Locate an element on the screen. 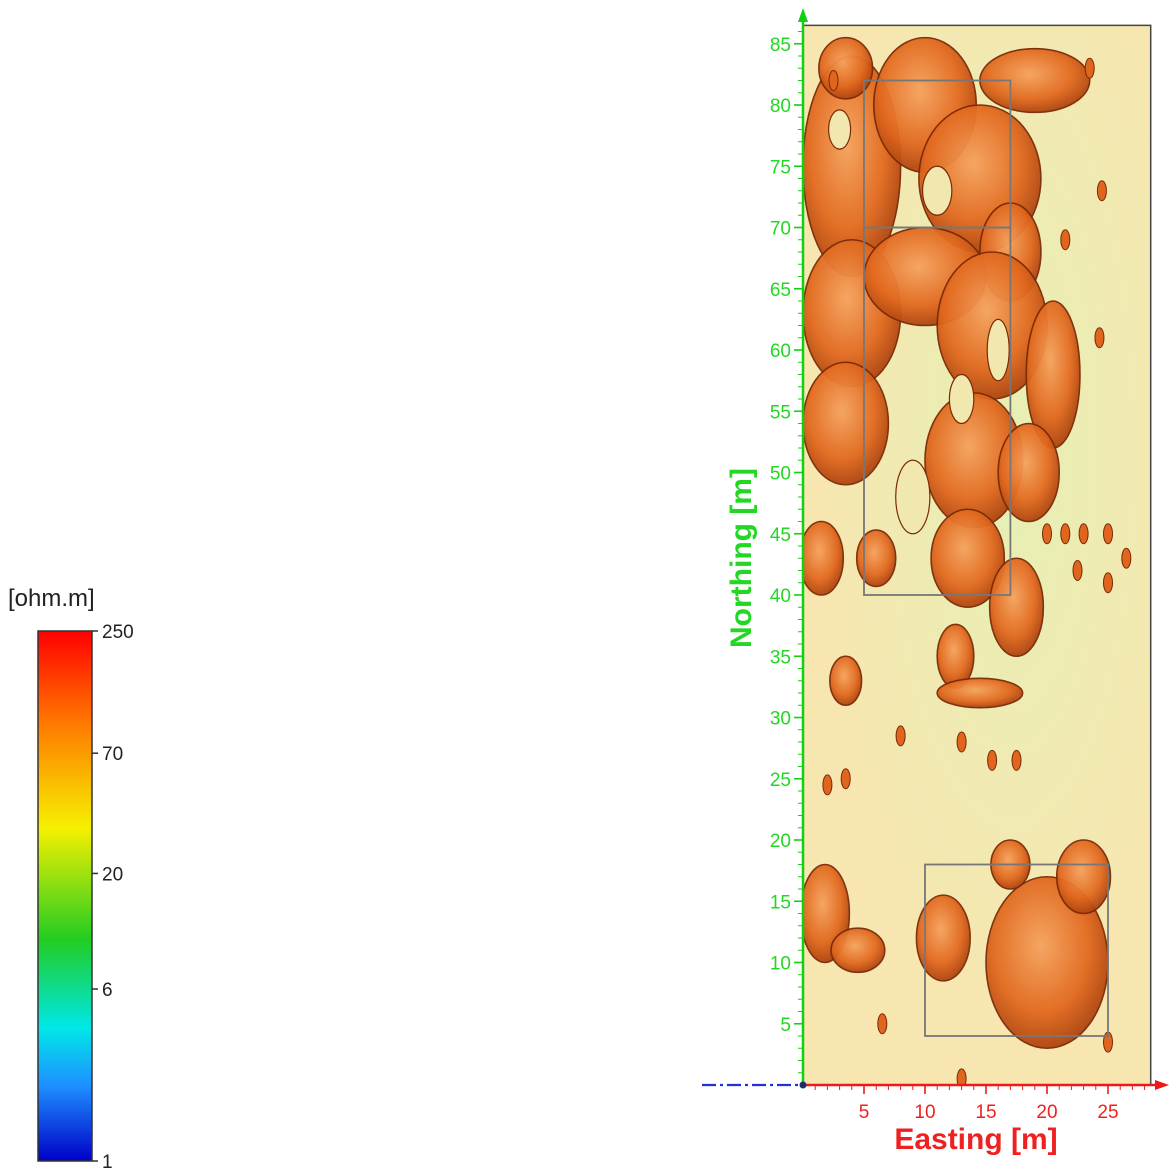  y-tick-label: 55 is located at coordinates (780, 412).